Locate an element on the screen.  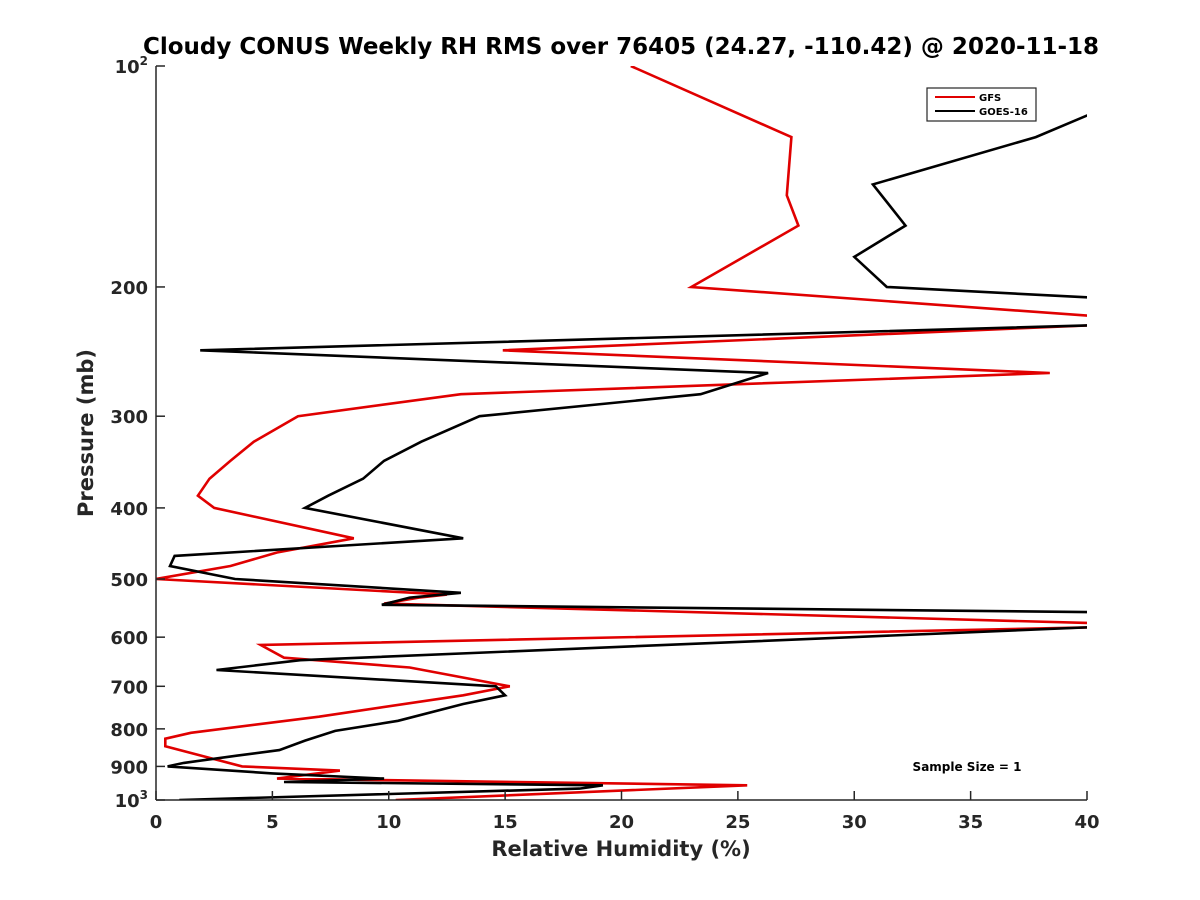
x-axis-label: Relative Humidity (%) is located at coordinates (620, 849).